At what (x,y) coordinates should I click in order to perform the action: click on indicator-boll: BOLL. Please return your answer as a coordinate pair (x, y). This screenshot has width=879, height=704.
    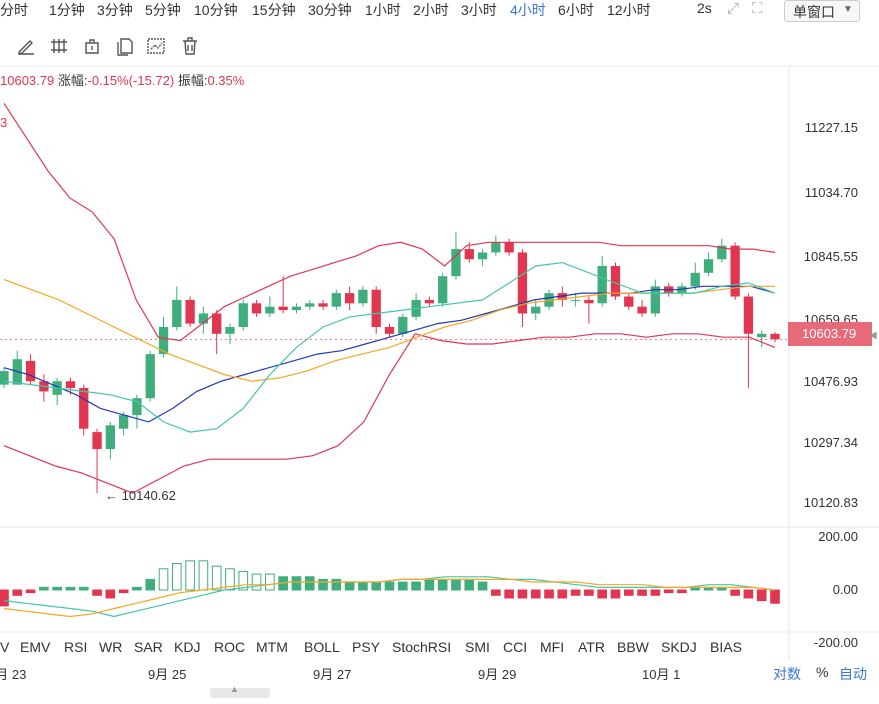
    Looking at the image, I should click on (322, 647).